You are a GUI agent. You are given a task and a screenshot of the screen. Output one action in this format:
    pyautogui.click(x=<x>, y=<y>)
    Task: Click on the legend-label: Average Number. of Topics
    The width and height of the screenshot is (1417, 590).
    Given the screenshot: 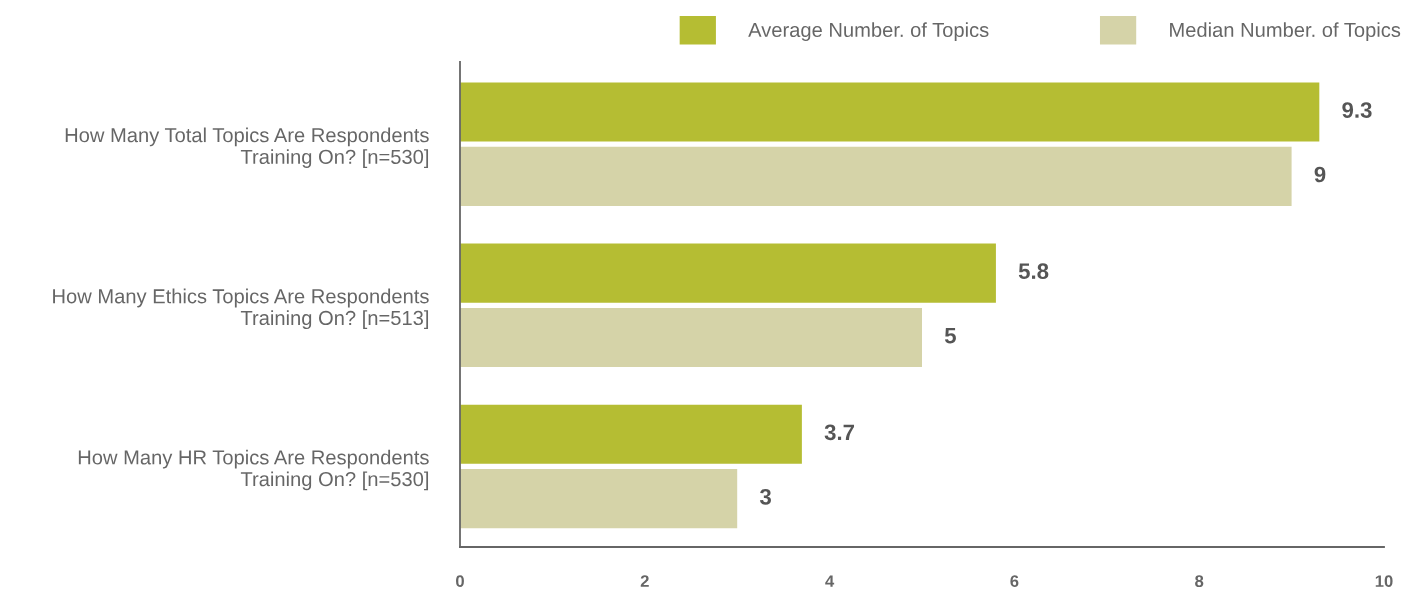 What is the action you would take?
    pyautogui.click(x=868, y=32)
    